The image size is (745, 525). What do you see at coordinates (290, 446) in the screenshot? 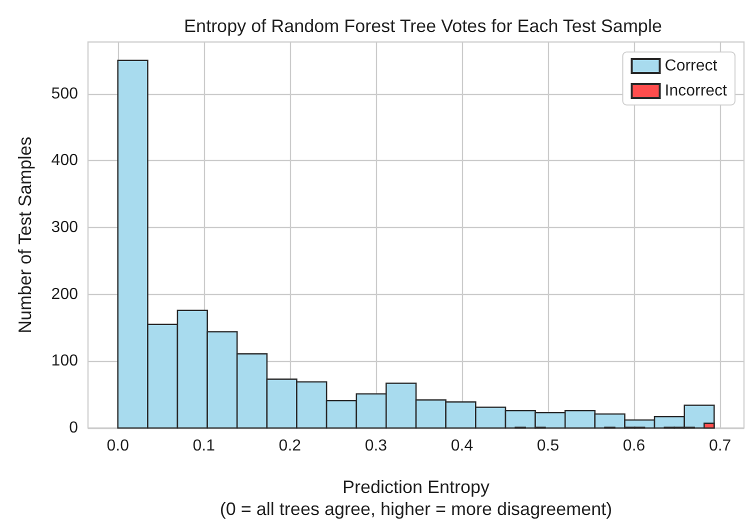
I see `x-tick-label: 0.2` at bounding box center [290, 446].